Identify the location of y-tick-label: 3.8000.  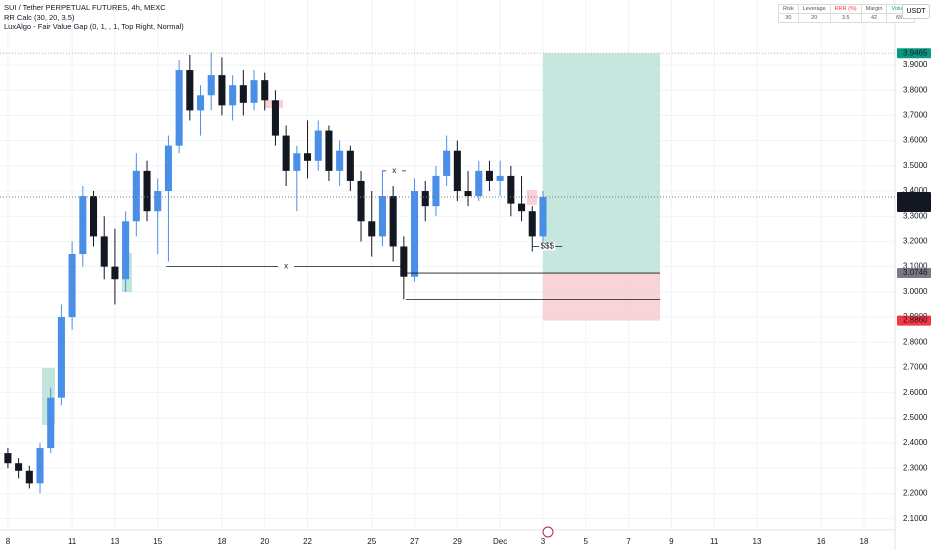
(915, 89).